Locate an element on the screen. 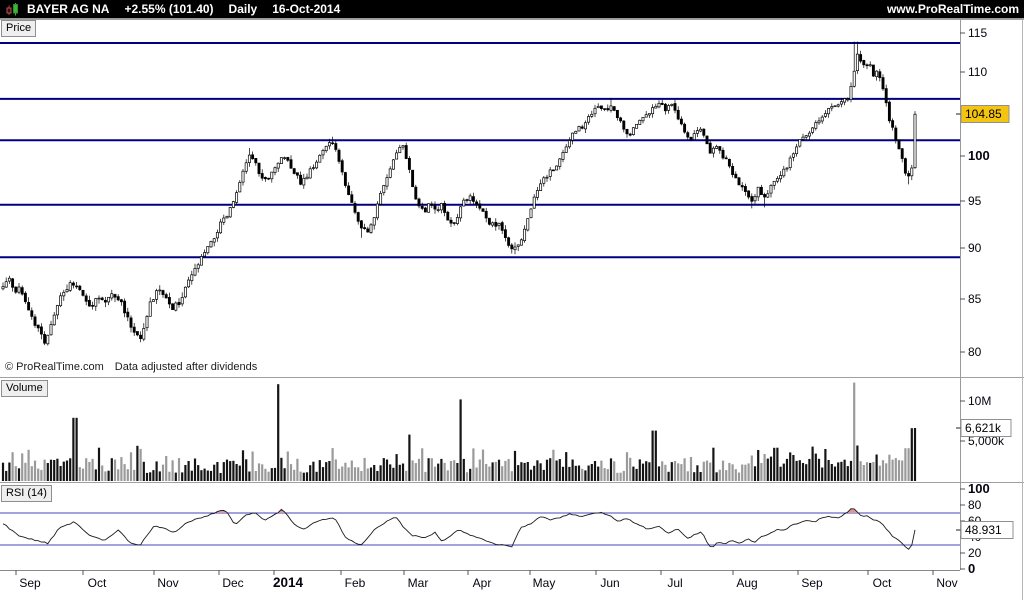 This screenshot has width=1024, height=600. svg-text: 20 is located at coordinates (975, 553).